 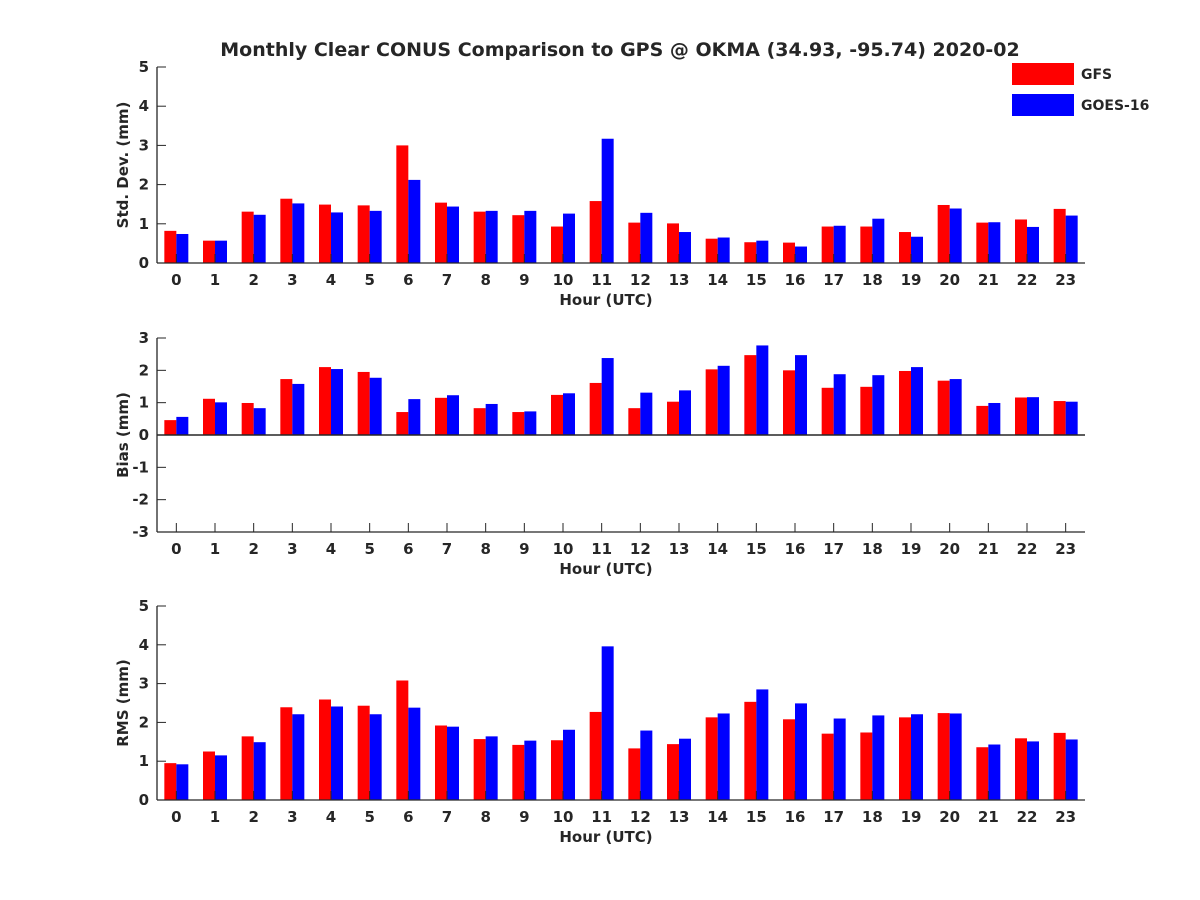 I want to click on x-tick-label-p1-14: 14, so click(x=717, y=549).